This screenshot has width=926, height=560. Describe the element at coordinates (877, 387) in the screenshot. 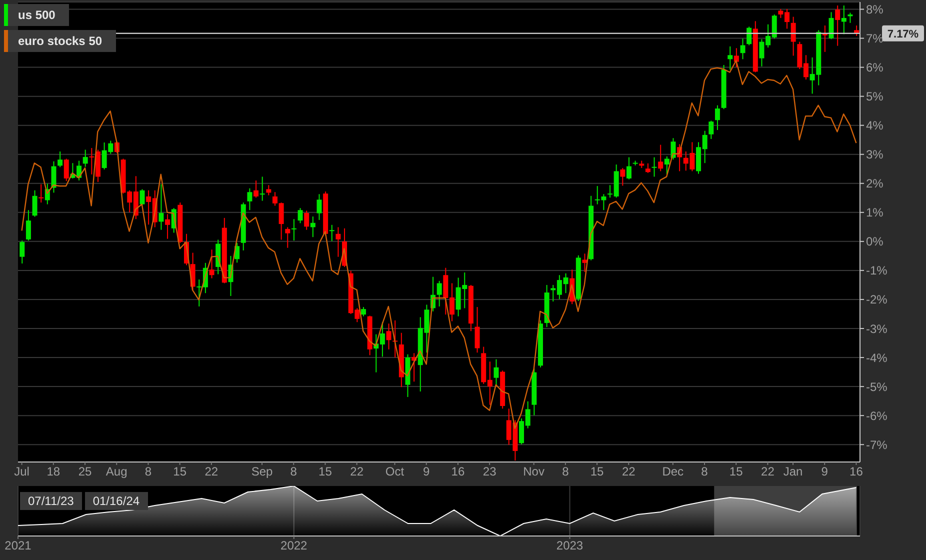

I see `y-tick-label: -5%` at that location.